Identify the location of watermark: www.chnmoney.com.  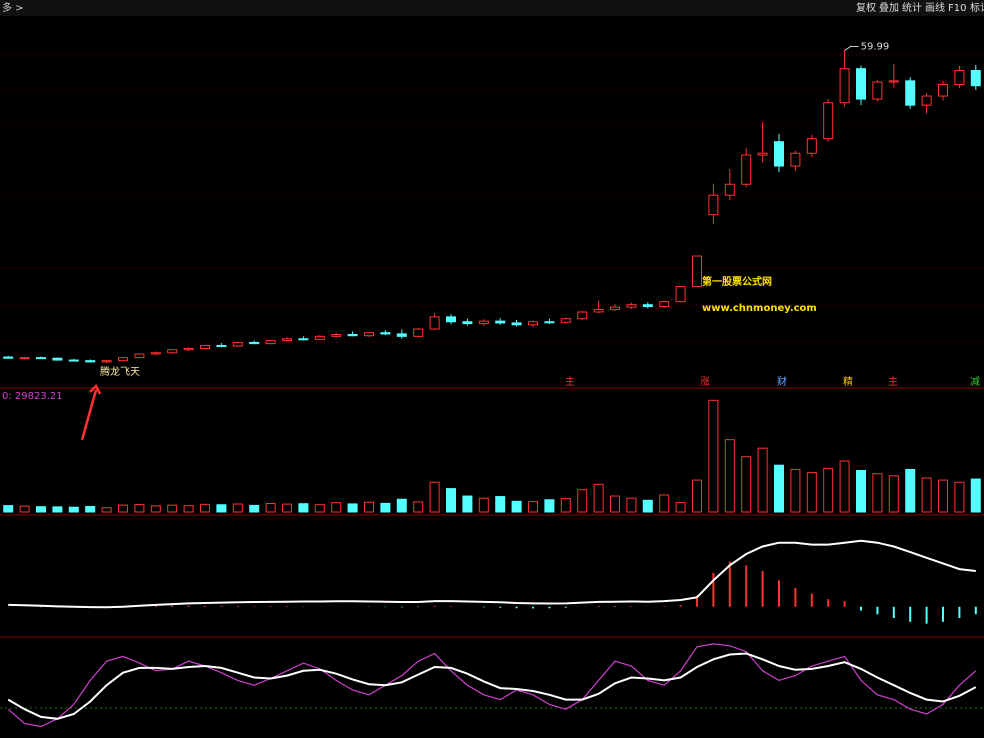
(759, 308).